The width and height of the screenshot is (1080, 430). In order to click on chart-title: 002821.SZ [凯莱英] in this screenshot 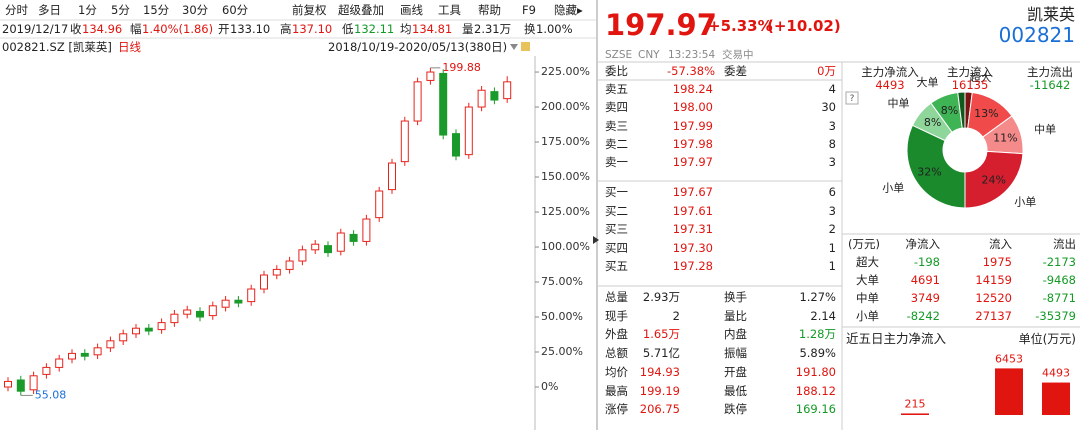, I will do `click(57, 47)`.